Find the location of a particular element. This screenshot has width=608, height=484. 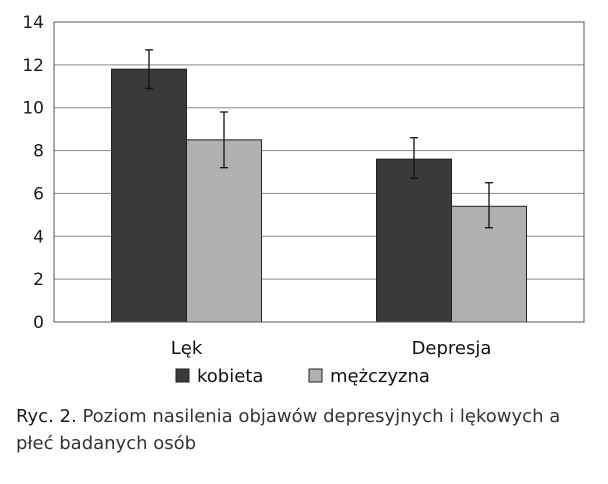

x-axis-categories: Lęk Depresja is located at coordinates (331, 348).